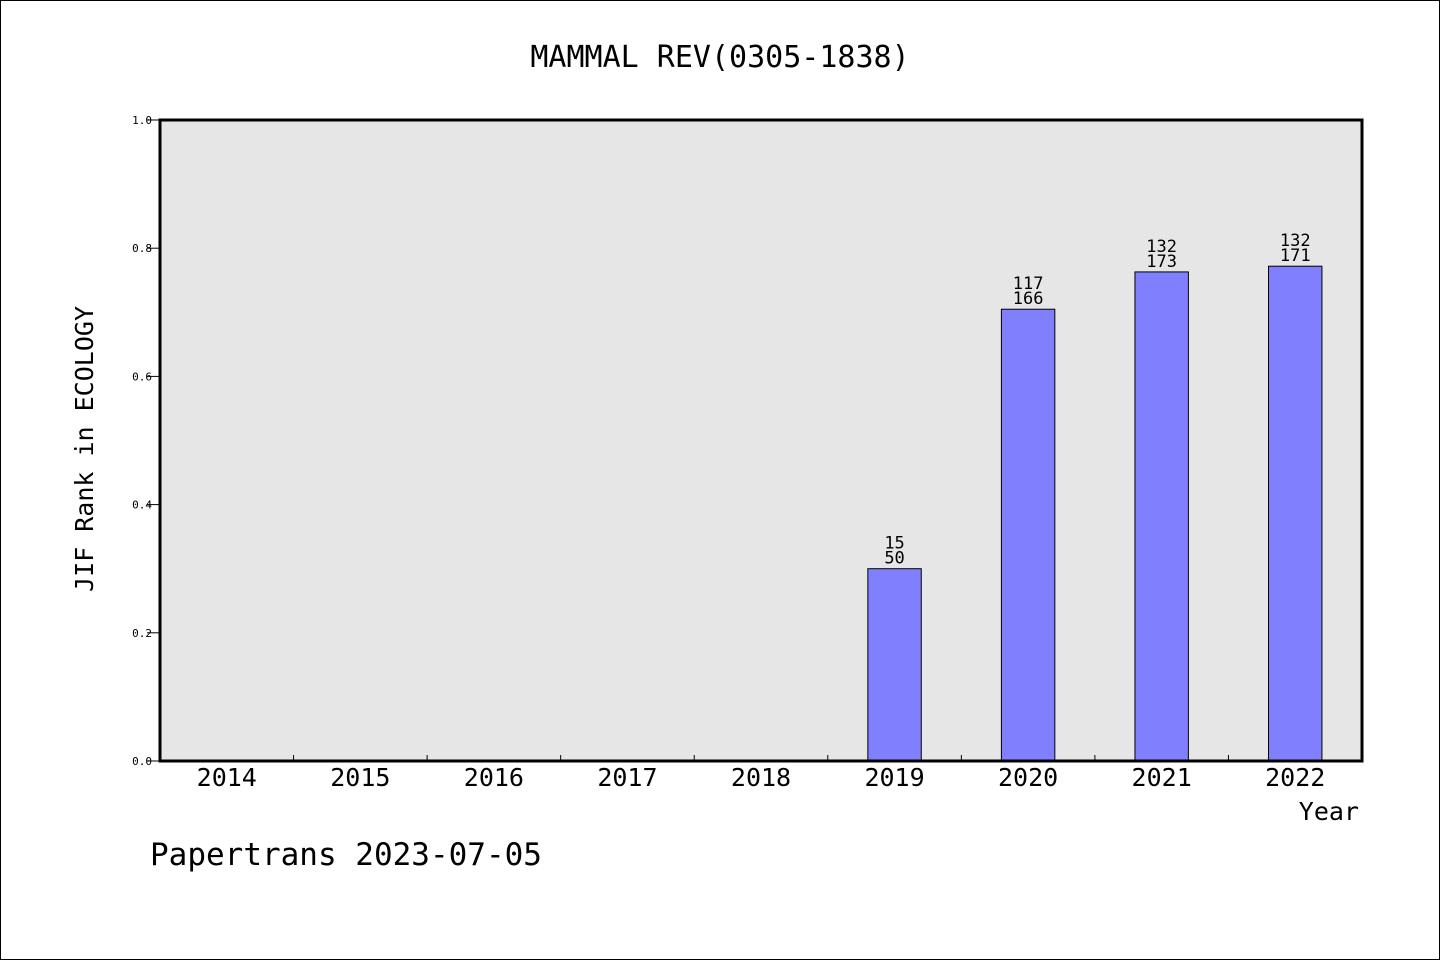  I want to click on x-tick-label: 2019, so click(894, 777).